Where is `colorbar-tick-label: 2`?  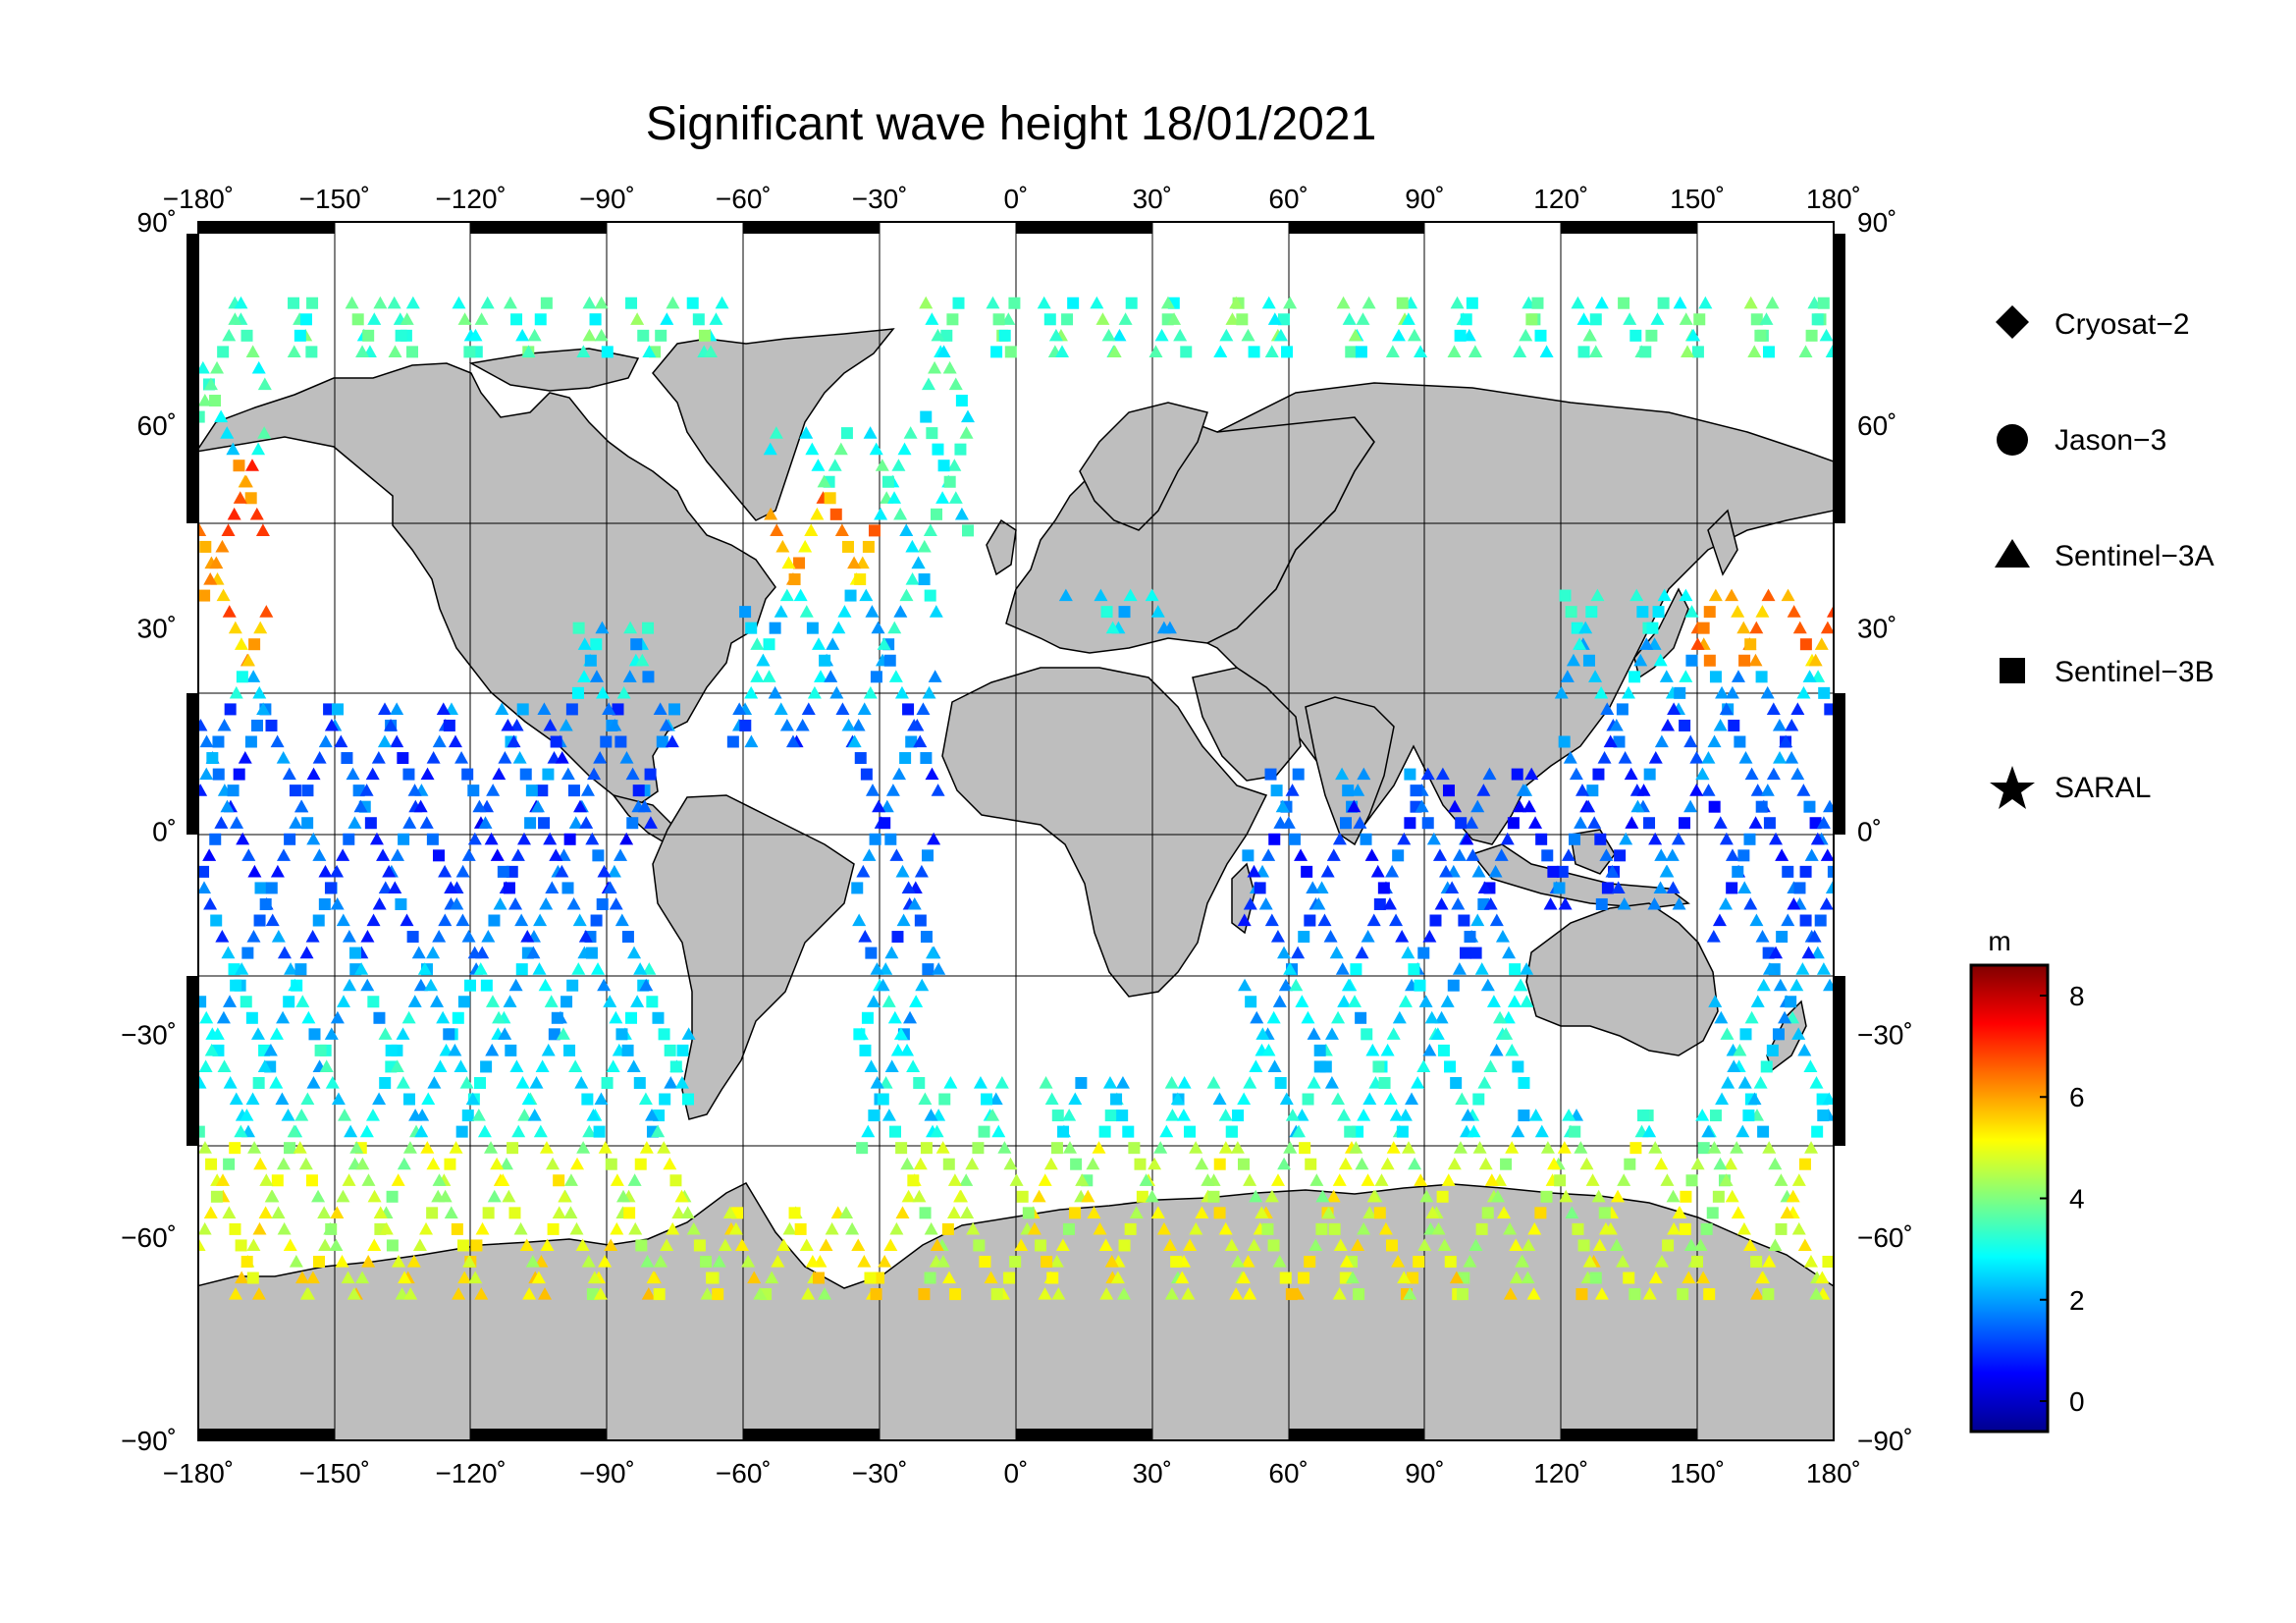 colorbar-tick-label: 2 is located at coordinates (2077, 1300).